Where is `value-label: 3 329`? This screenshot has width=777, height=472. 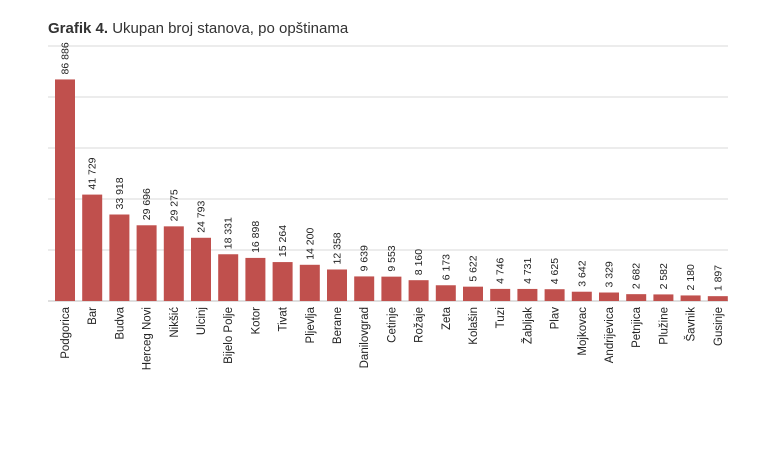
value-label: 3 329 is located at coordinates (610, 274).